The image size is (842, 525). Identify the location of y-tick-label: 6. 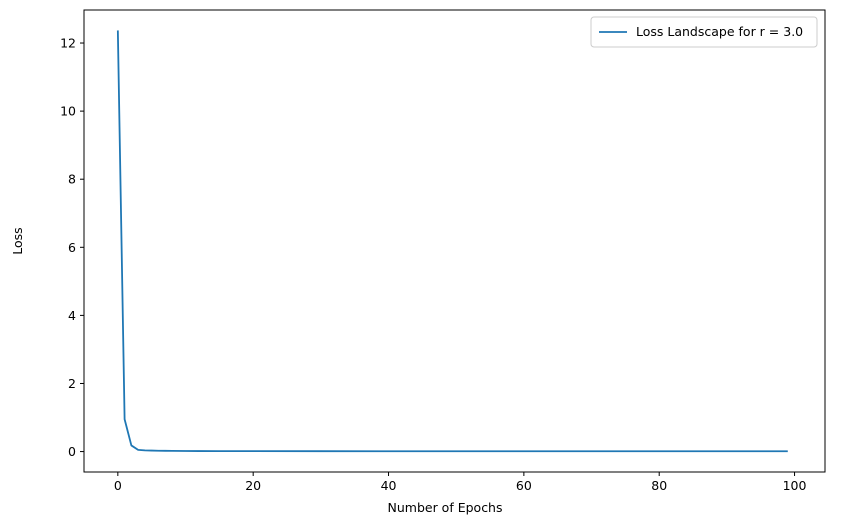
(72, 247).